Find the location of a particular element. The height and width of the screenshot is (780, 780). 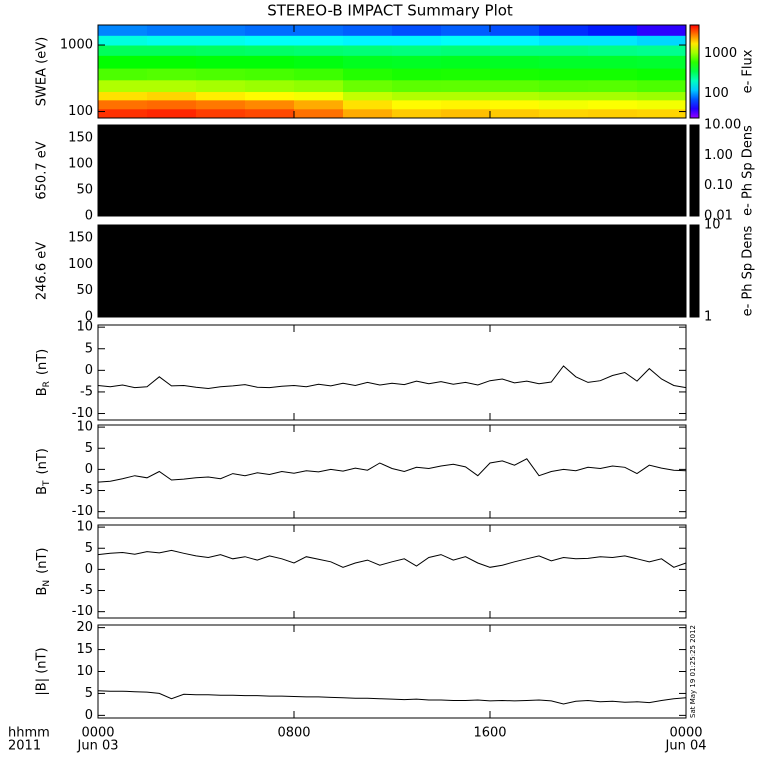

y-axis-label: BT (nT) is located at coordinates (43, 471).